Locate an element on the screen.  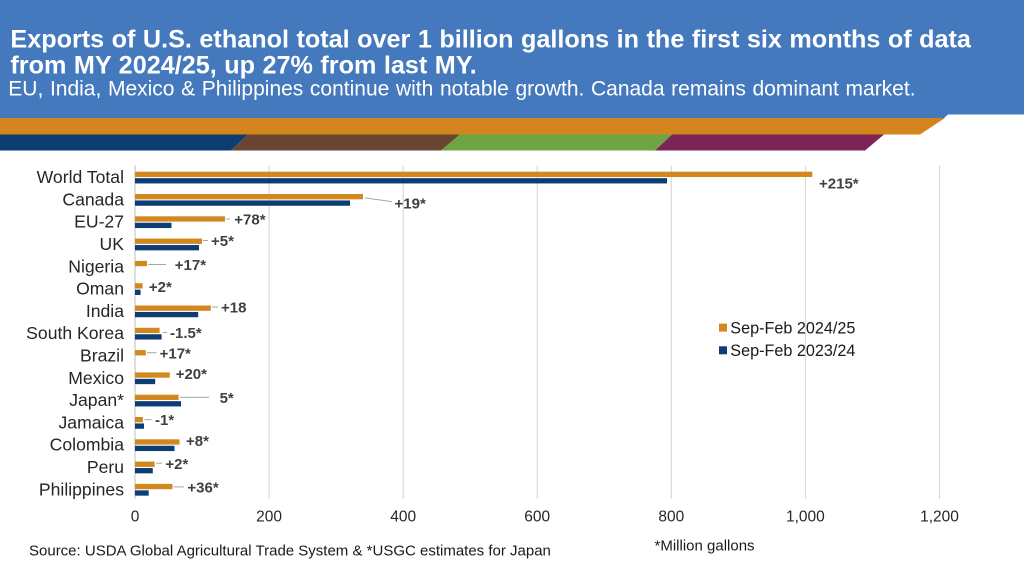
svg-text: +215* is located at coordinates (839, 184).